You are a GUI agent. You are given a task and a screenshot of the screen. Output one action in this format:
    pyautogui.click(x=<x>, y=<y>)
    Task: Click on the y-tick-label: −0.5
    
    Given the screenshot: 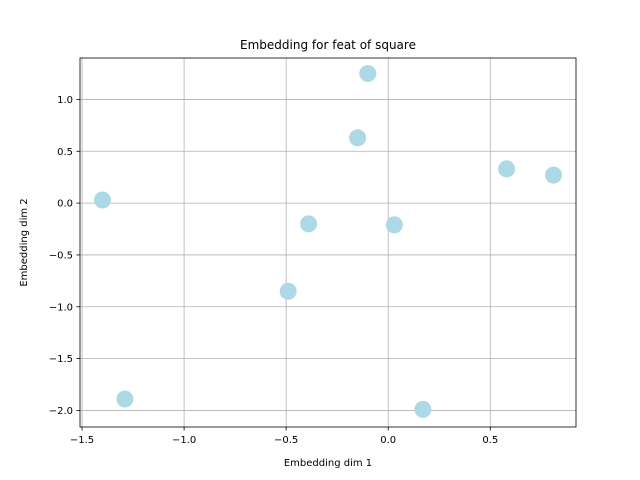 What is the action you would take?
    pyautogui.click(x=61, y=255)
    